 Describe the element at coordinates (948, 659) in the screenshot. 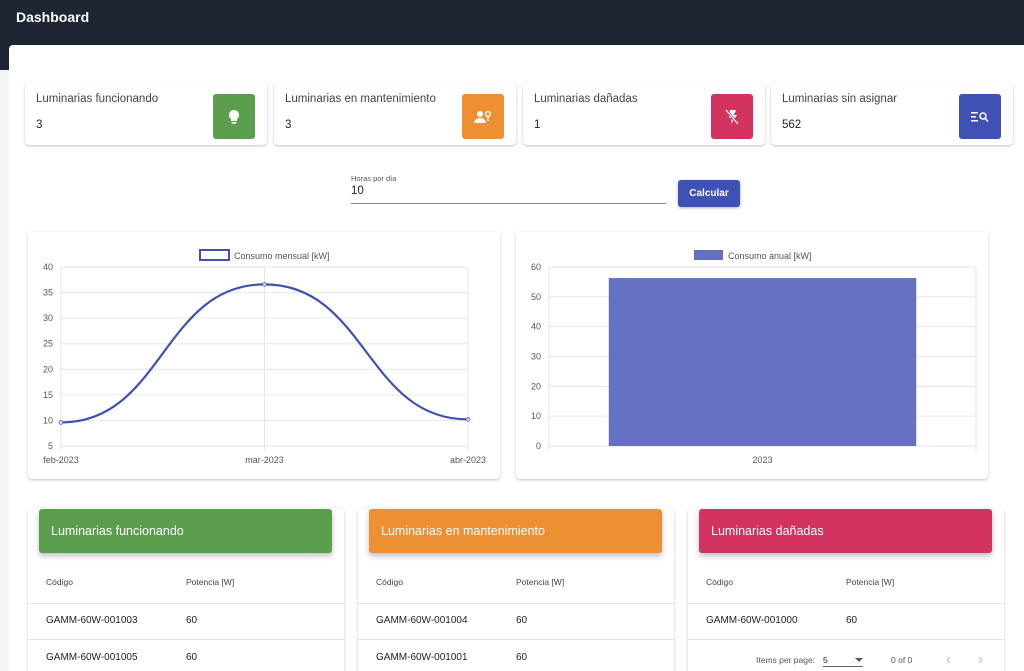

I see `previous-page-button: ‹` at that location.